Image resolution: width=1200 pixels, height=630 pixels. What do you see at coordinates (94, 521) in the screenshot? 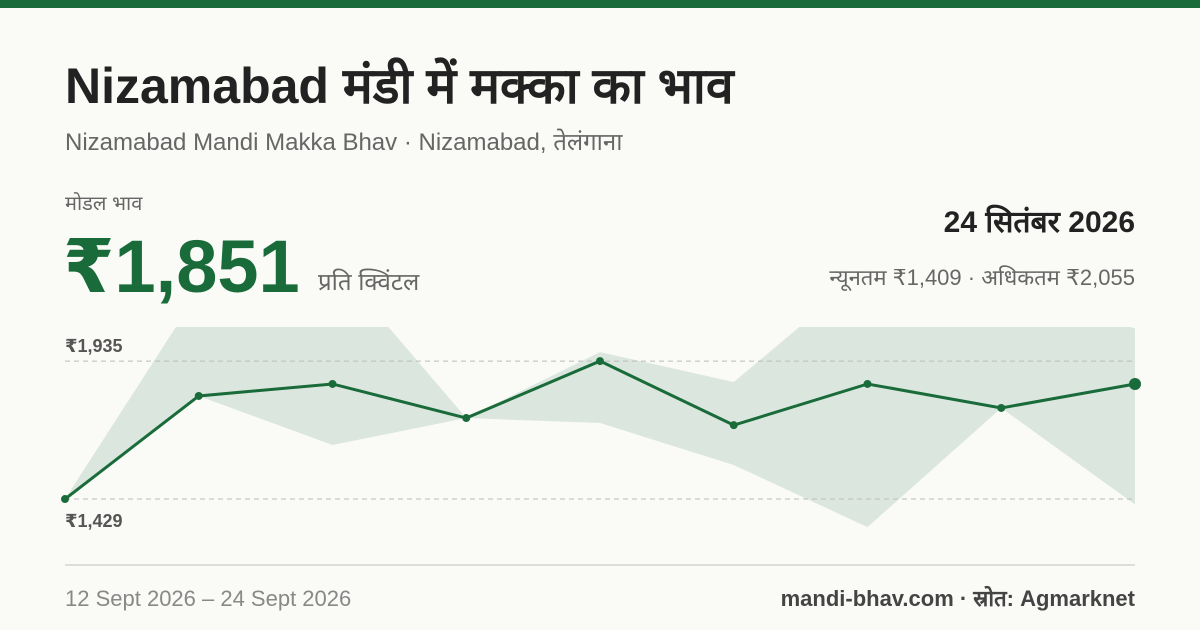
I see `y-tick-label: ₹1,429` at bounding box center [94, 521].